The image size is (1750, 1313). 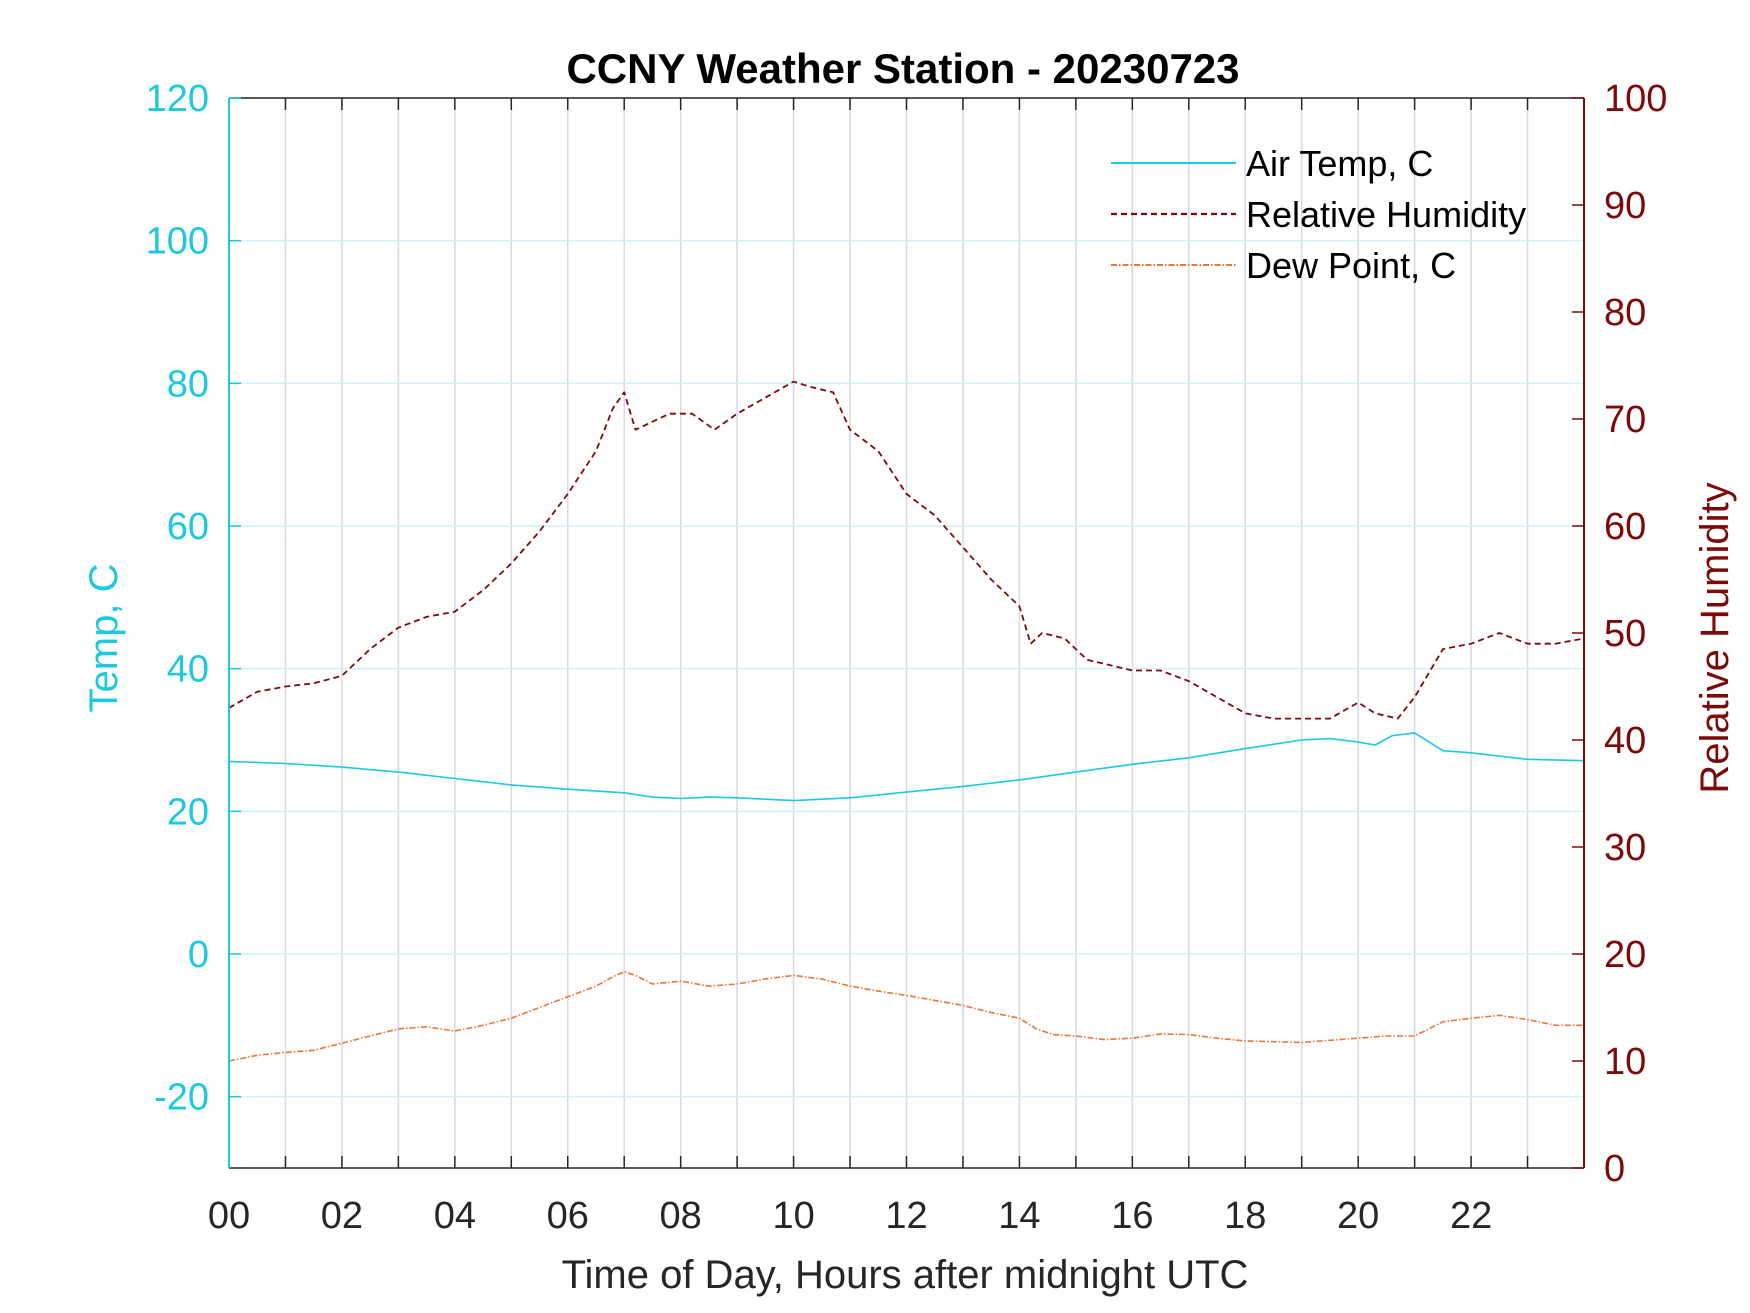 What do you see at coordinates (1625, 848) in the screenshot?
I see `right-tick-label: 30` at bounding box center [1625, 848].